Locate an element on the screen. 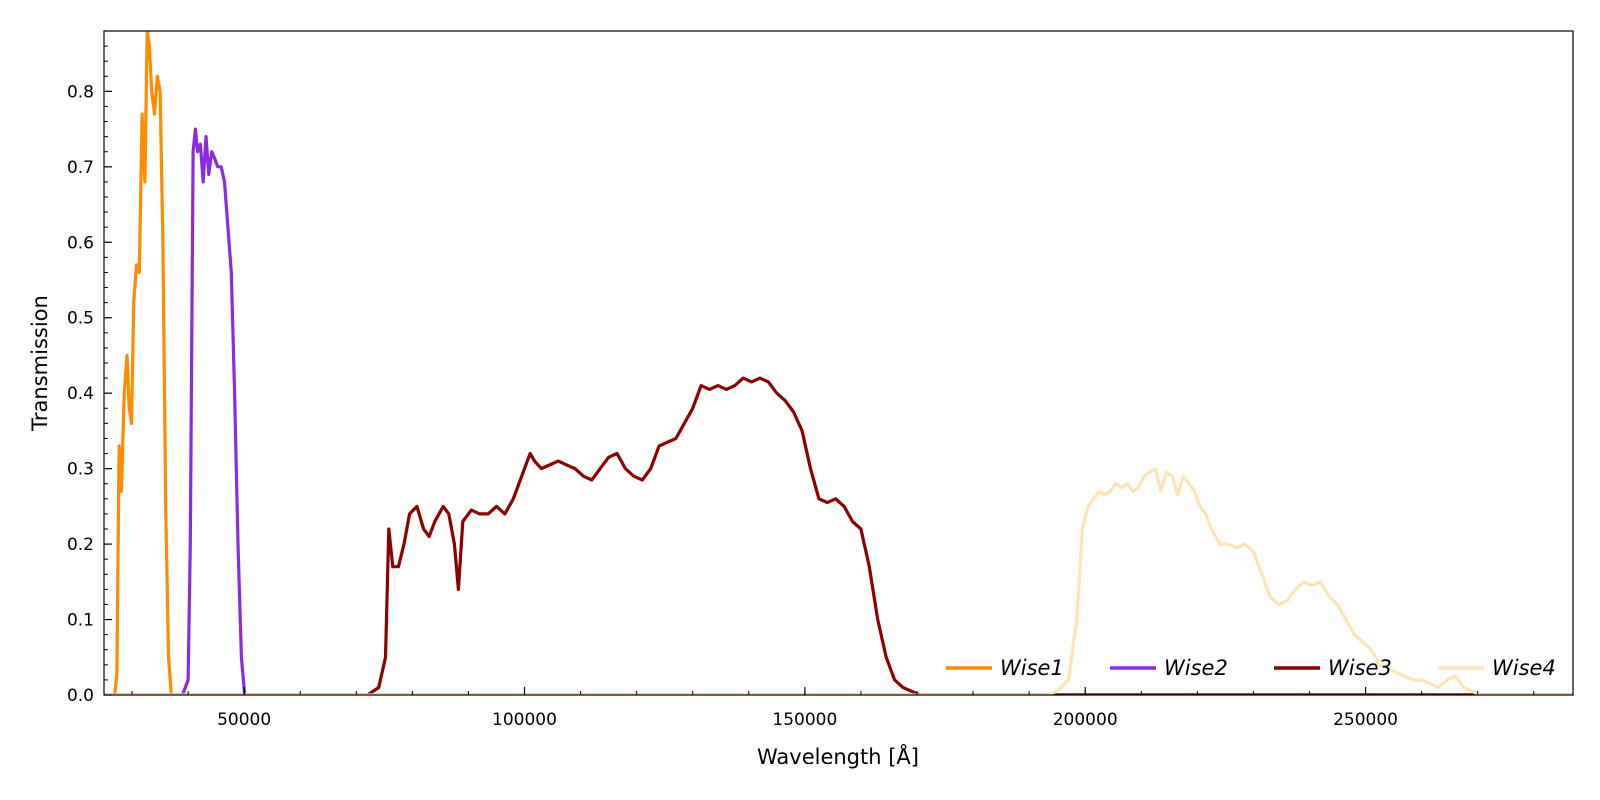 The image size is (1600, 800). y-tick-label: 0.0 is located at coordinates (80, 696).